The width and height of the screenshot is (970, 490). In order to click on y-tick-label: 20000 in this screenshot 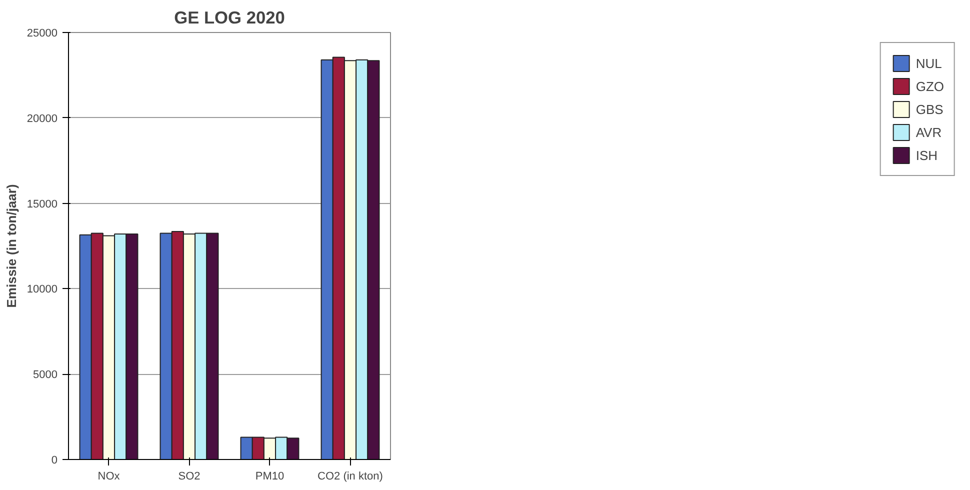, I will do `click(42, 118)`.